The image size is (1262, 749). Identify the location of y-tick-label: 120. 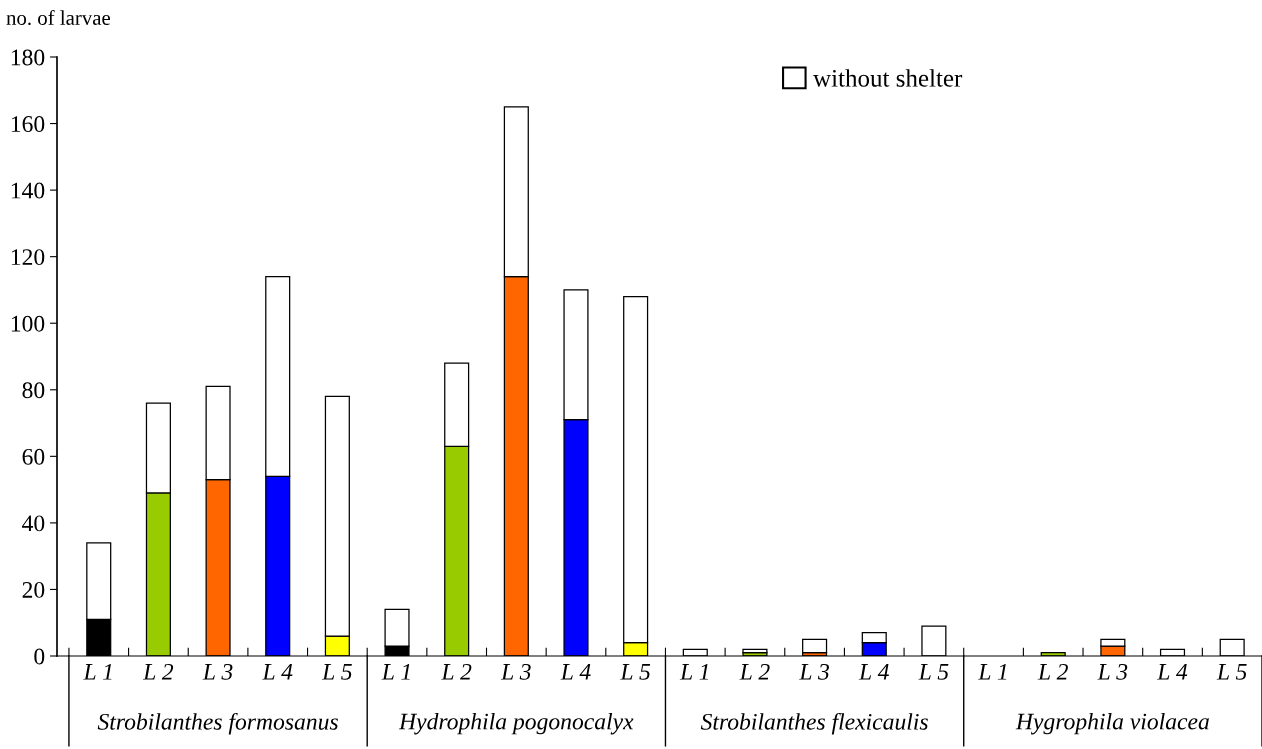
(28, 257).